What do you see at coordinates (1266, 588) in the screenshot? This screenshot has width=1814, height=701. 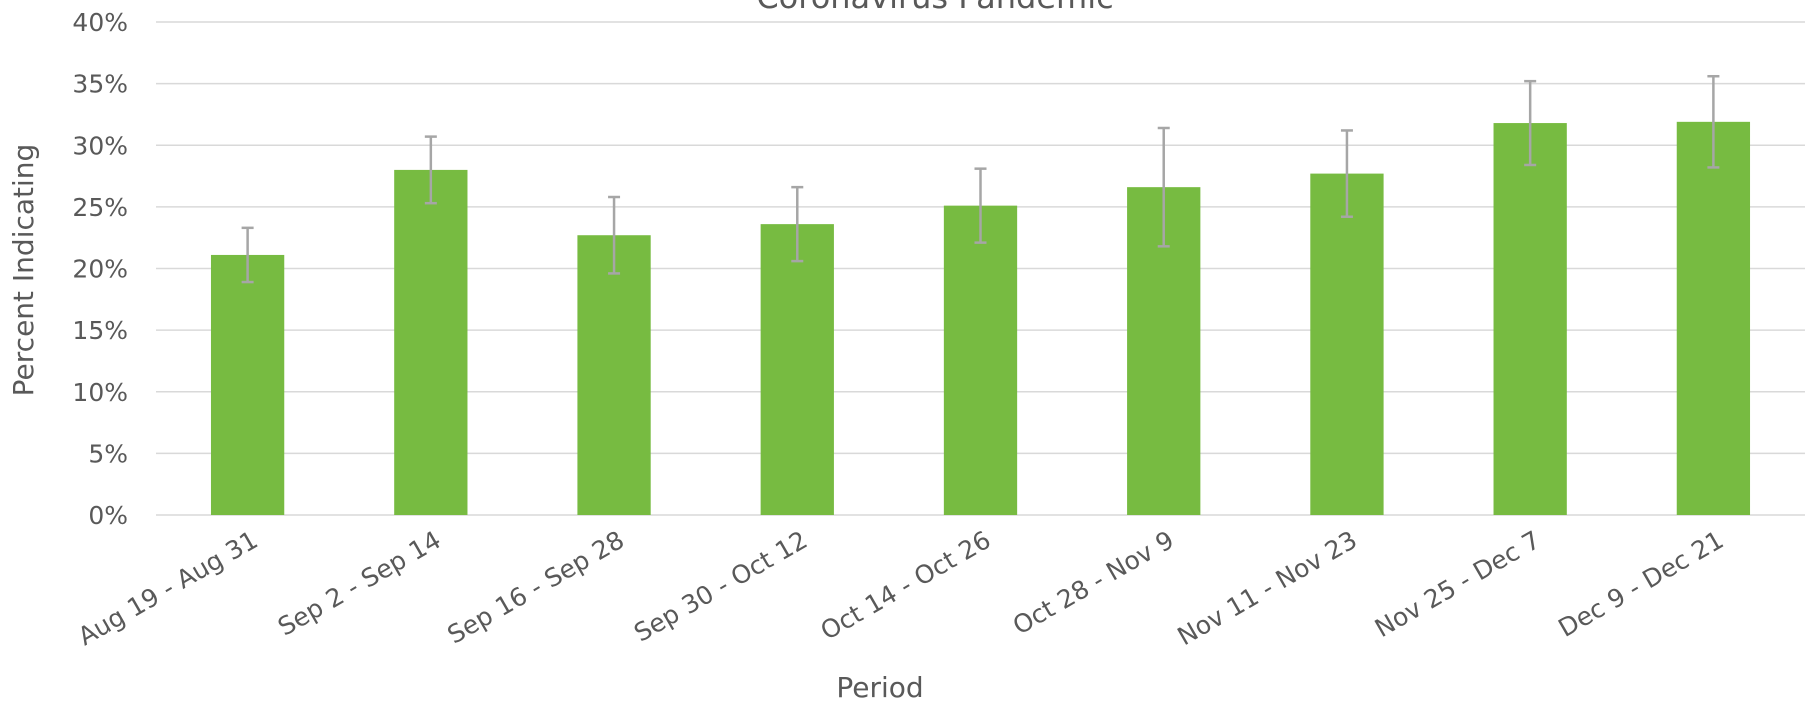 I see `x-tick-label: Nov 11 - Nov 23` at bounding box center [1266, 588].